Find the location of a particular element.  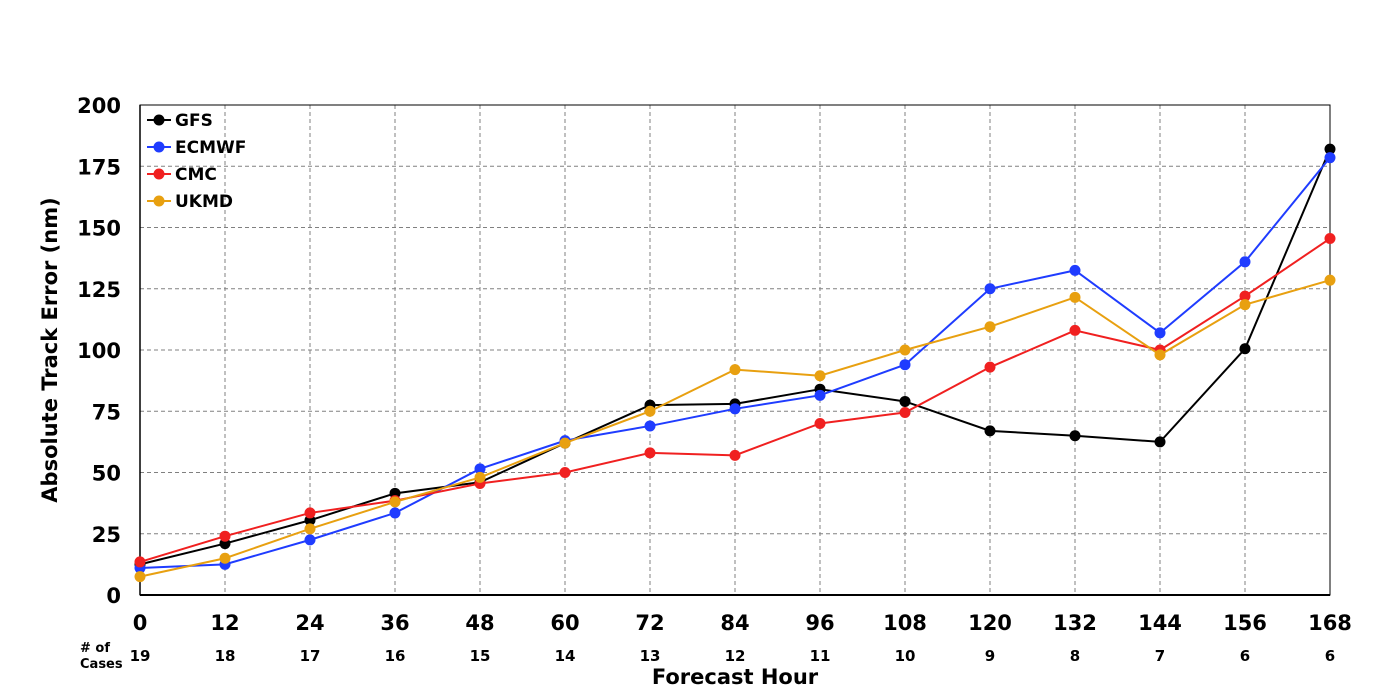

legend-label-ecmwf: ECMWF is located at coordinates (210, 148).